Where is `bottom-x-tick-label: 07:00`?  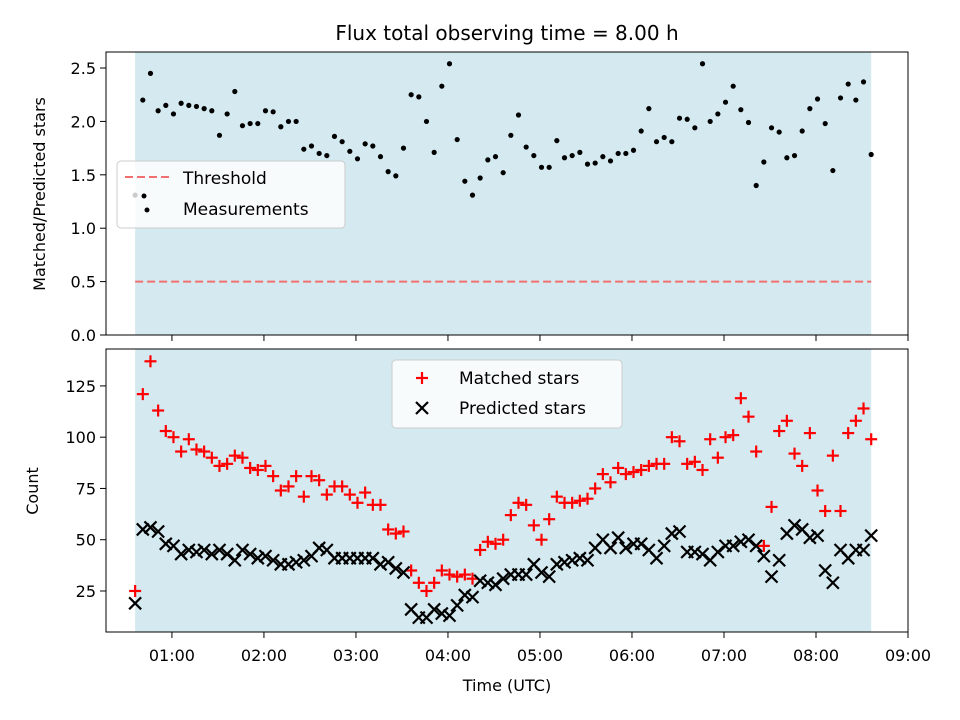 bottom-x-tick-label: 07:00 is located at coordinates (724, 655).